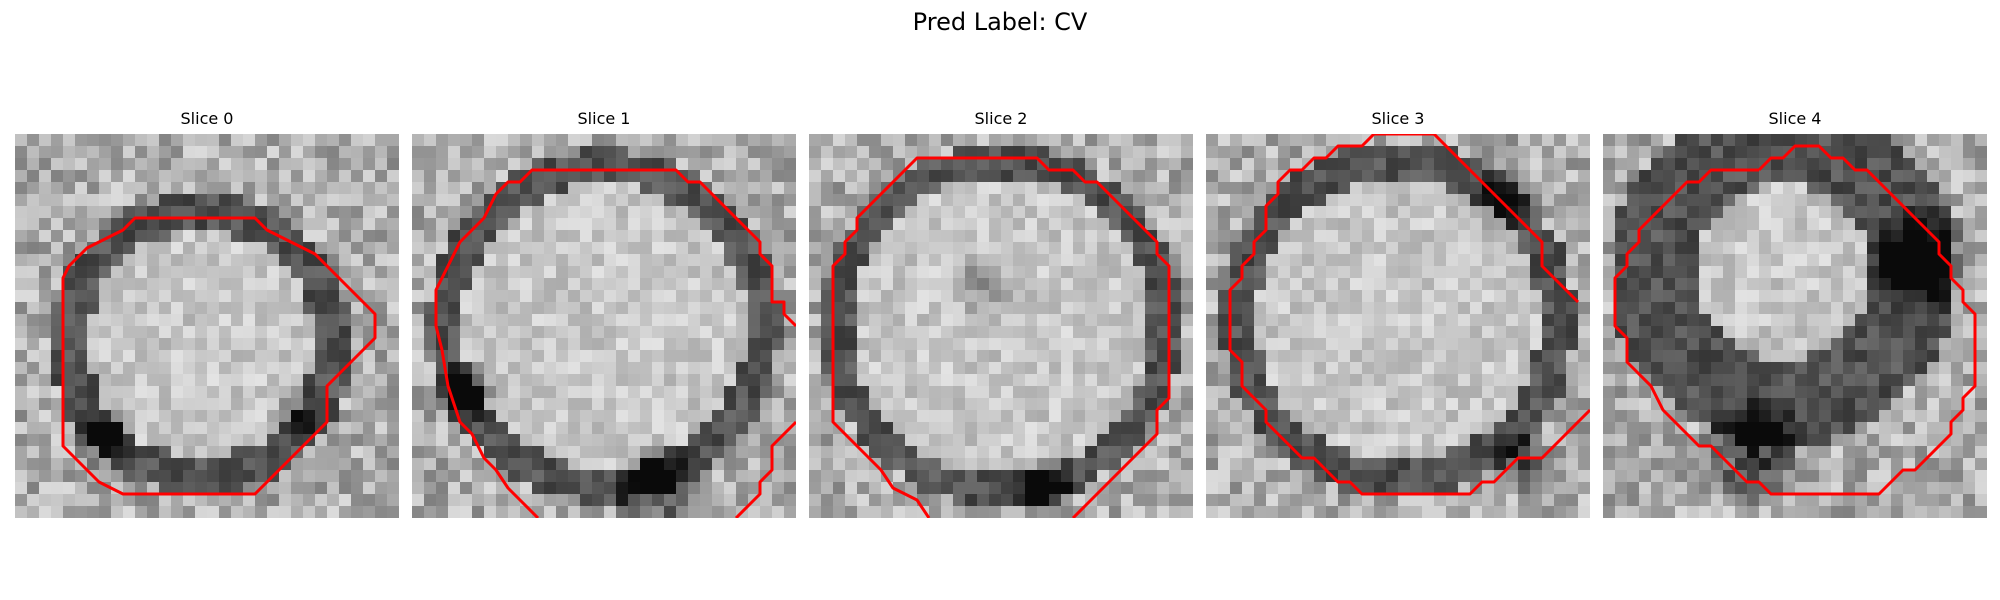 This screenshot has height=600, width=2000. What do you see at coordinates (1001, 118) in the screenshot?
I see `slice-title-2: Slice 2` at bounding box center [1001, 118].